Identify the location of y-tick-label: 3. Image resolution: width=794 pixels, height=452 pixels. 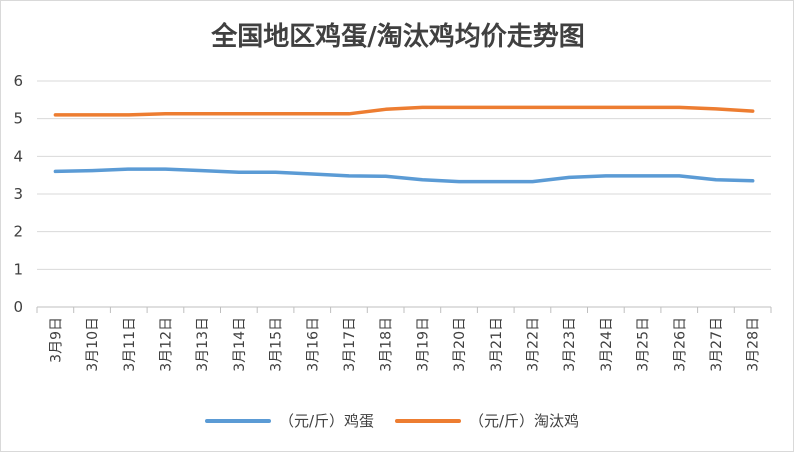
(18, 194).